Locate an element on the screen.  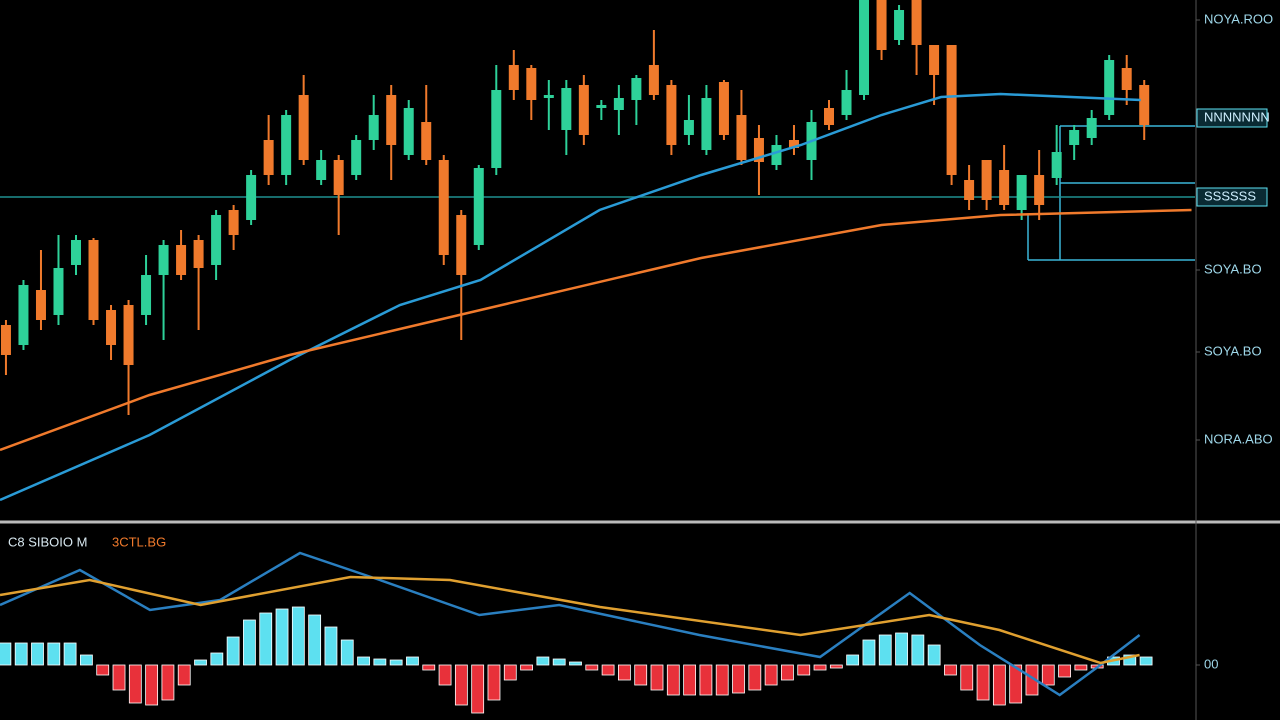
y-tick-label: SOYA.BO is located at coordinates (1233, 268).